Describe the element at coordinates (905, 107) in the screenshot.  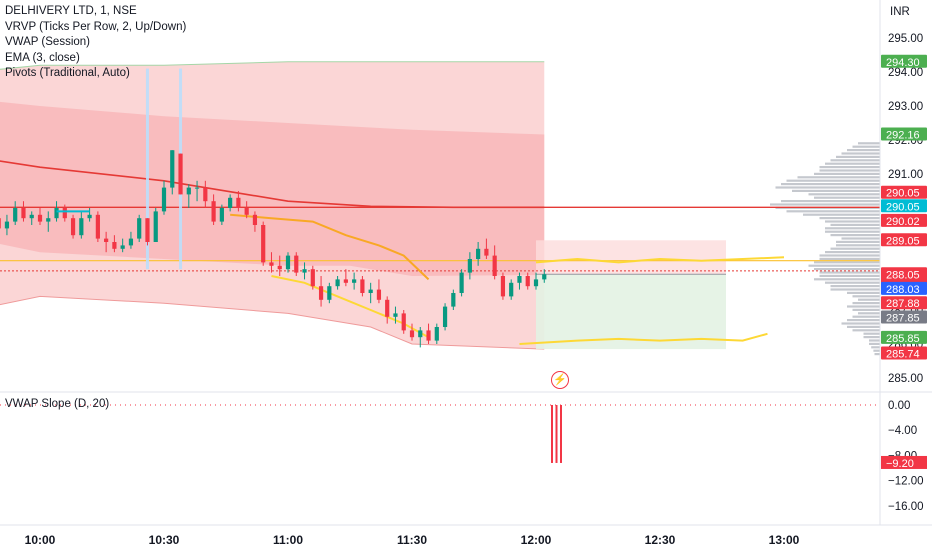
I see `price-tick-label: 293.00` at that location.